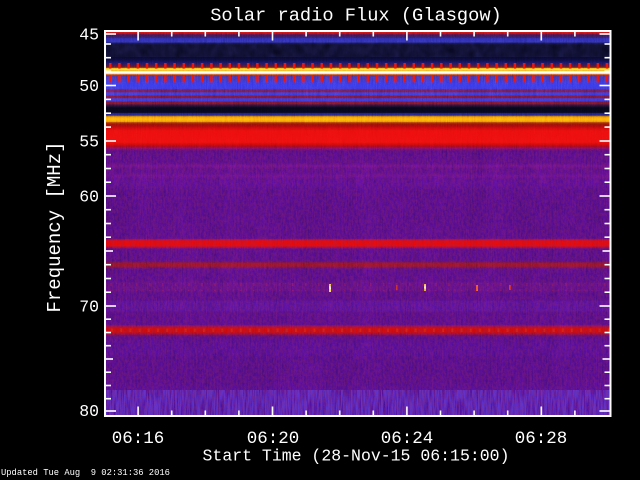 The image size is (640, 480). What do you see at coordinates (89, 142) in the screenshot?
I see `svg-text: 55` at bounding box center [89, 142].